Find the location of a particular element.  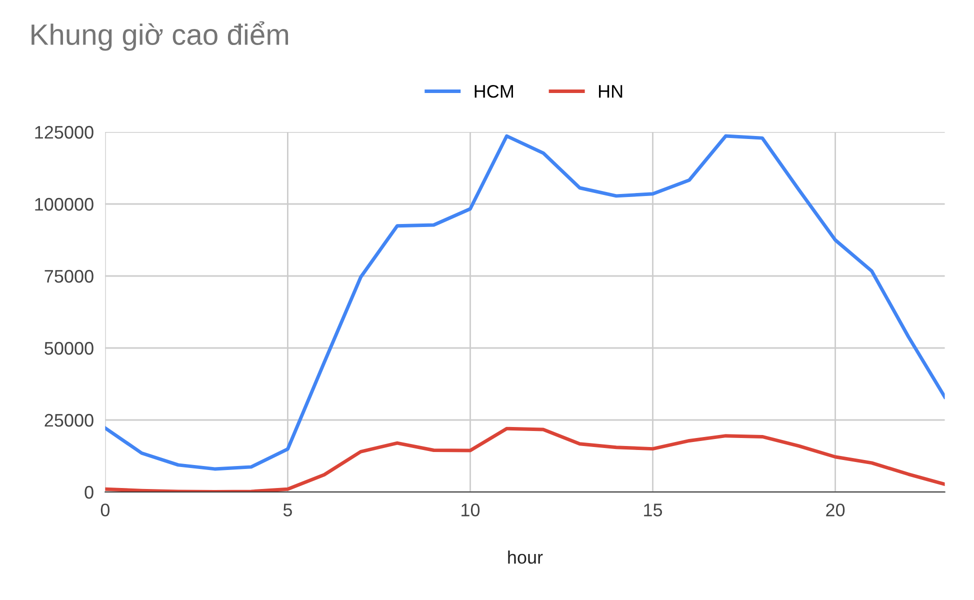

y-tick-label: 25000 is located at coordinates (69, 420).